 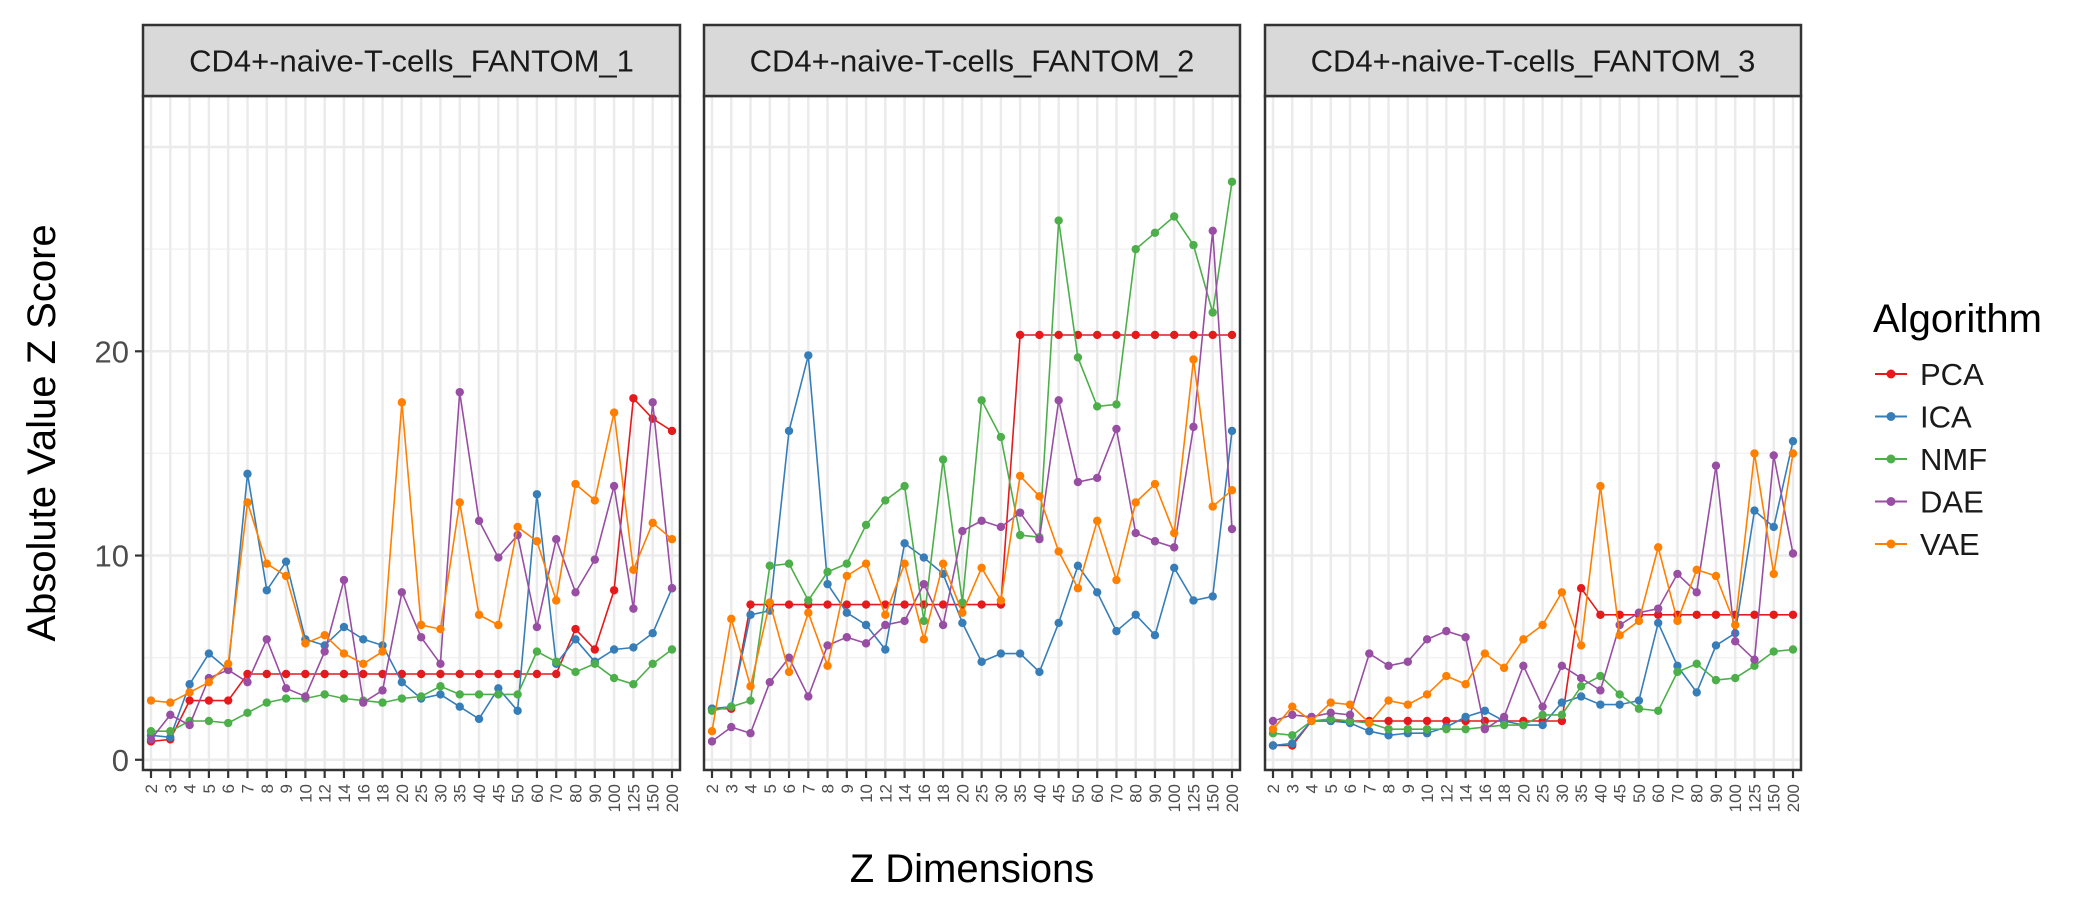 What do you see at coordinates (1001, 793) in the screenshot?
I see `x-tick-label: 30` at bounding box center [1001, 793].